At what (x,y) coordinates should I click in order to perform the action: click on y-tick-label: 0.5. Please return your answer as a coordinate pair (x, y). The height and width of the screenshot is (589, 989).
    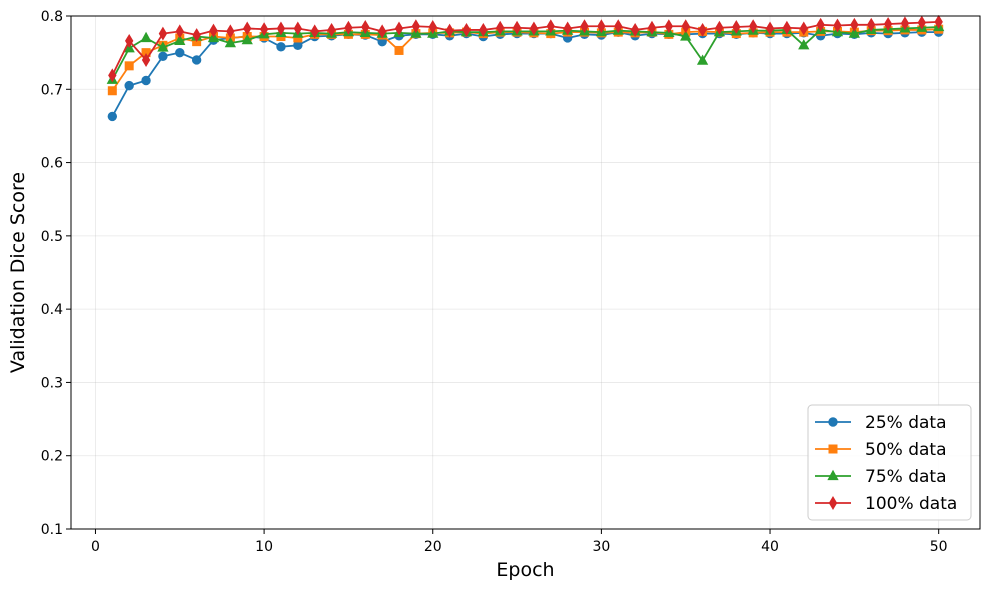
    Looking at the image, I should click on (52, 237).